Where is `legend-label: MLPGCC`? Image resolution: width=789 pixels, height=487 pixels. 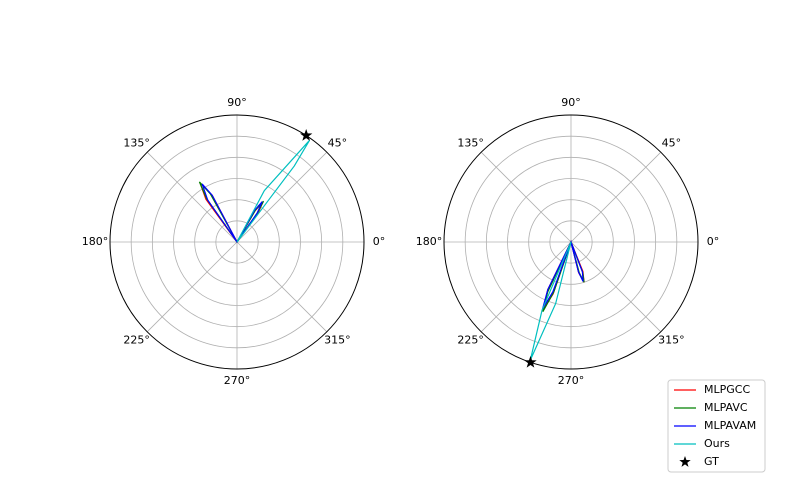
legend-label: MLPGCC is located at coordinates (727, 389).